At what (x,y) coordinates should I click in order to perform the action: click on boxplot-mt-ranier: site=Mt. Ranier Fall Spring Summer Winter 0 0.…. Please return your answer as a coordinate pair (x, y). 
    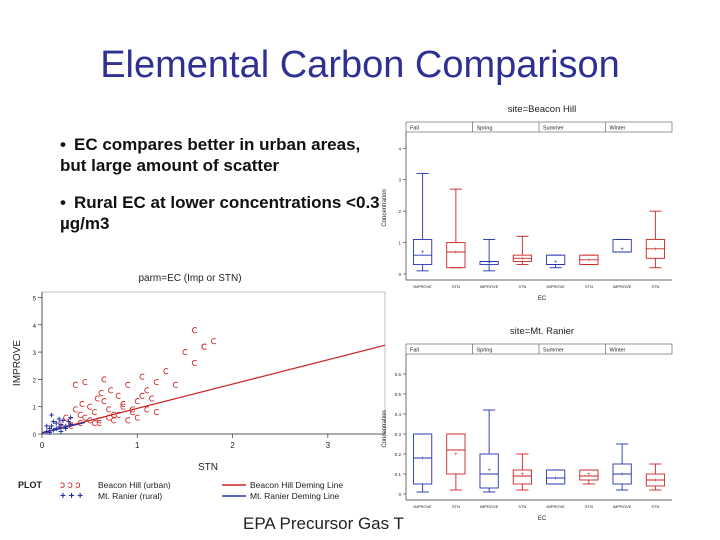
    Looking at the image, I should click on (527, 424).